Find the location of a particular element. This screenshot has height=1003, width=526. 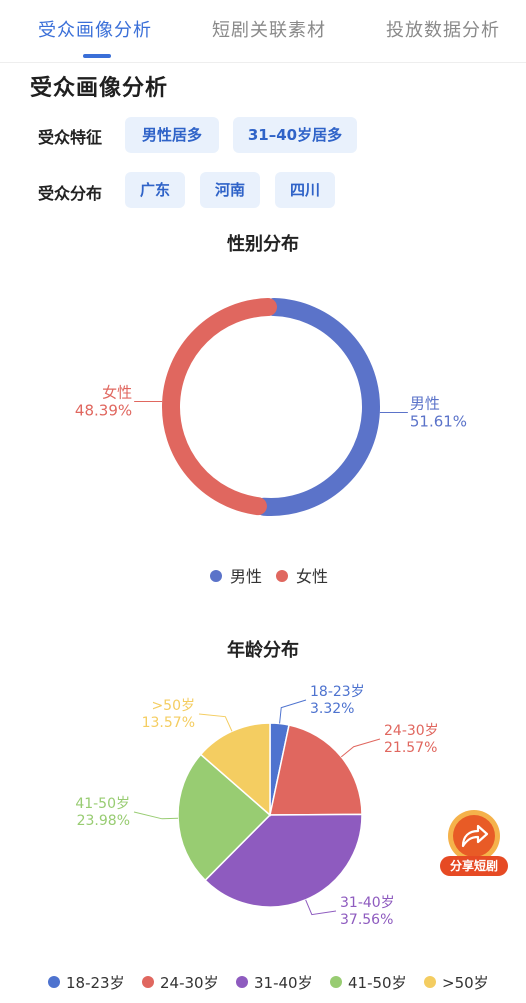

age-slice-name: 31-40岁 is located at coordinates (367, 903).